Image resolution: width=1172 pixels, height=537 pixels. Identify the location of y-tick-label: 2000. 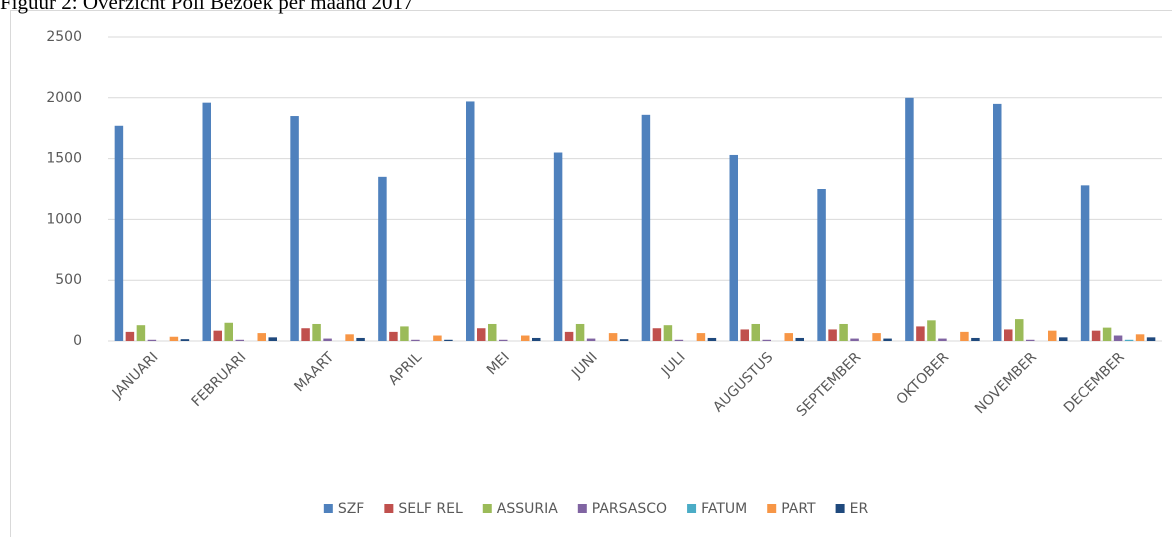
(64, 98).